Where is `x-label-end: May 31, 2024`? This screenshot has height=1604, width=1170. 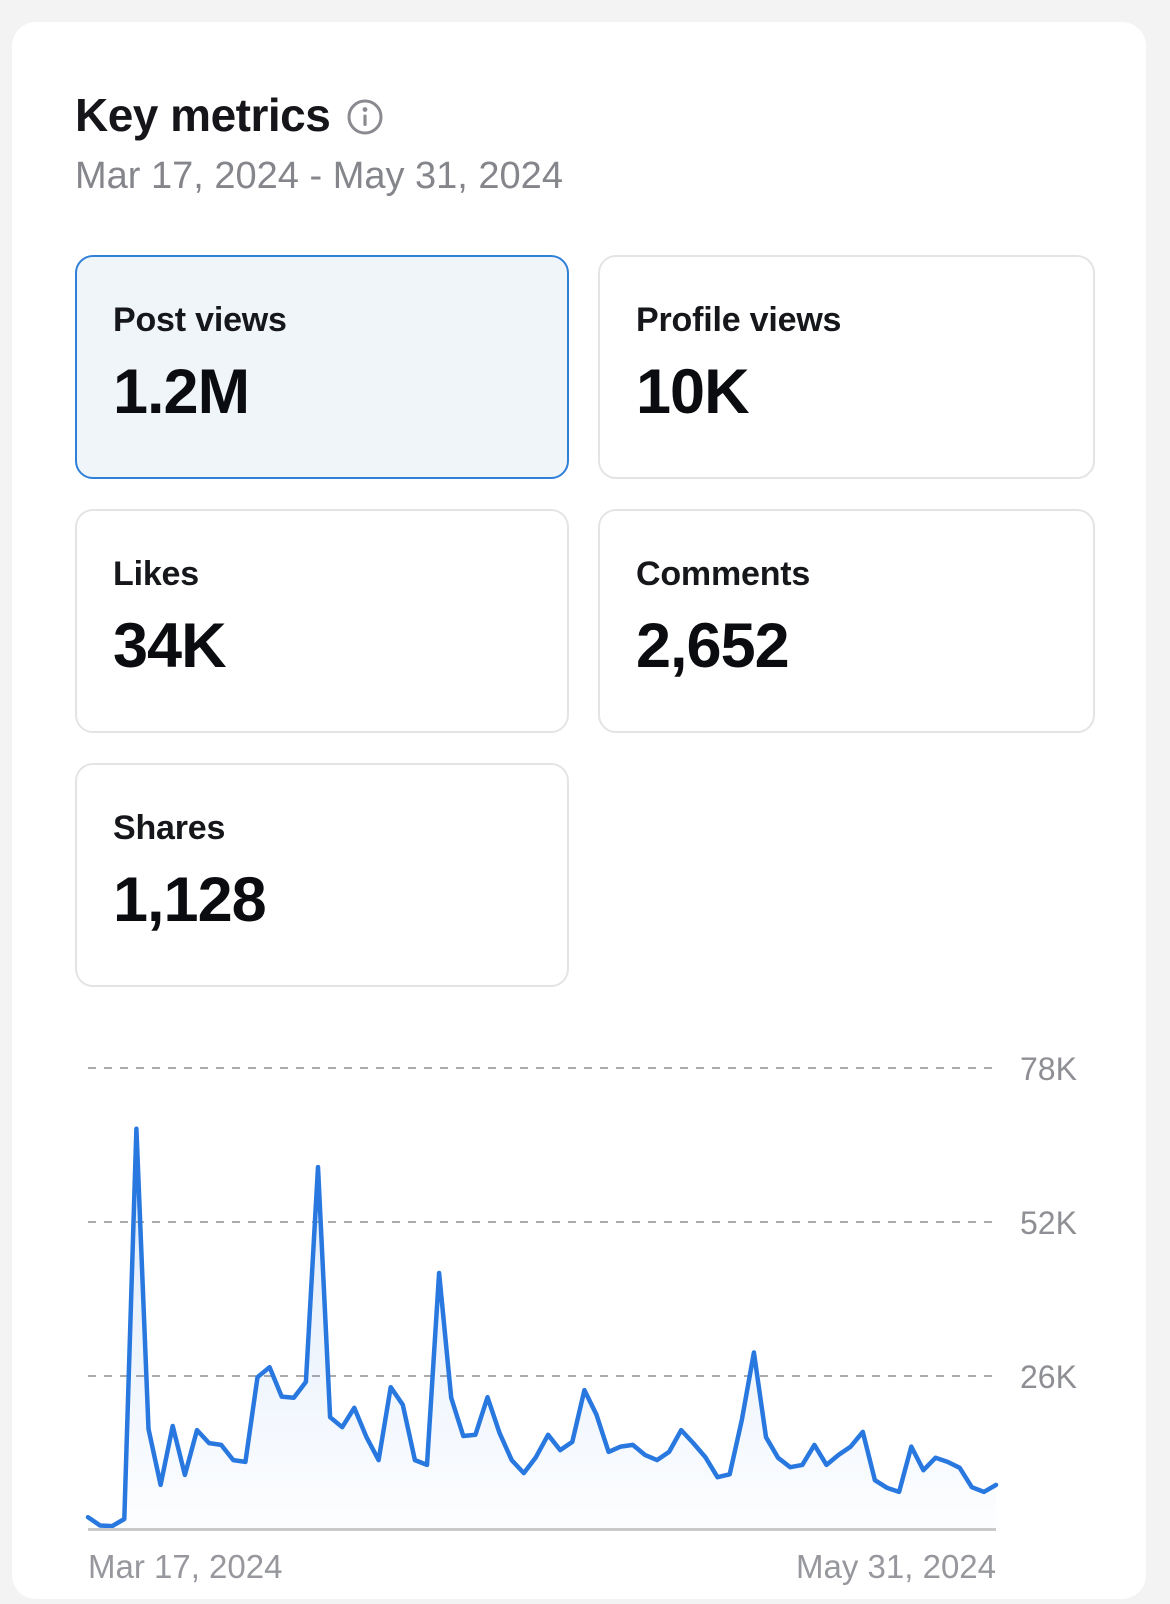 x-label-end: May 31, 2024 is located at coordinates (896, 1566).